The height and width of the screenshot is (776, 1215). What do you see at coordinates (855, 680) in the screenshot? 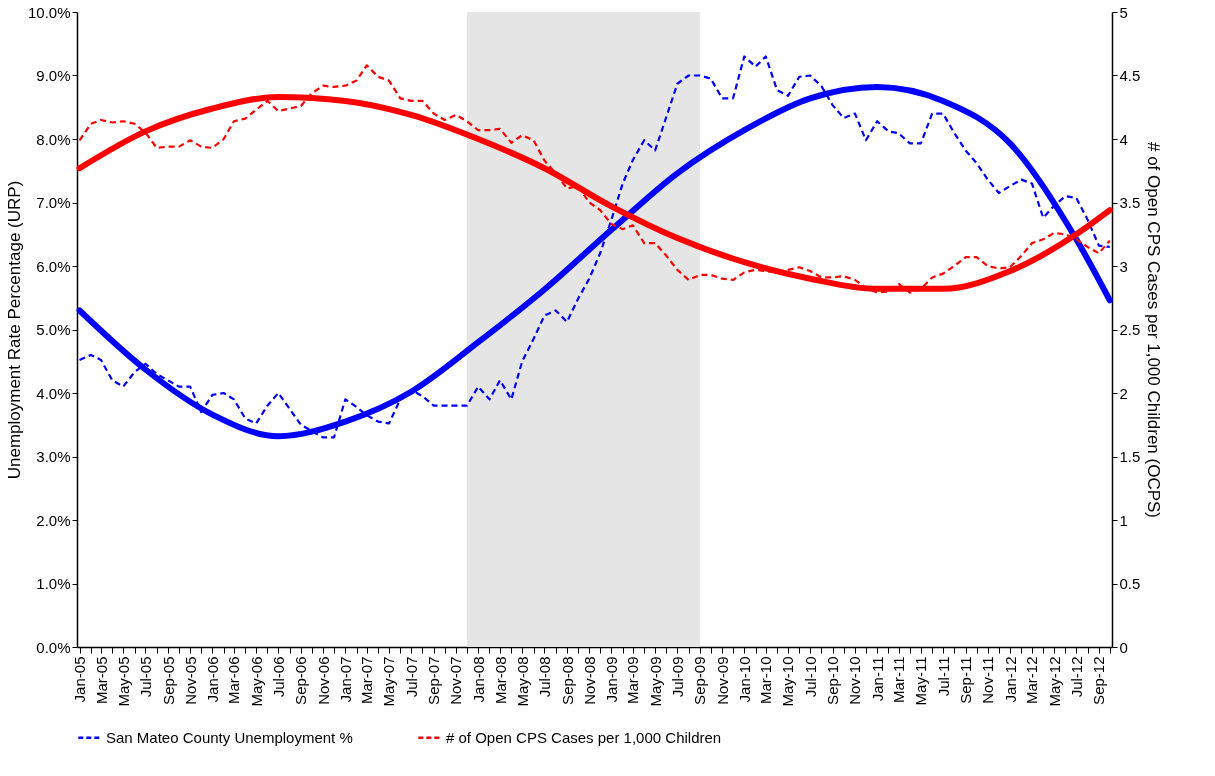
I see `x-tick-label: Nov-10` at bounding box center [855, 680].